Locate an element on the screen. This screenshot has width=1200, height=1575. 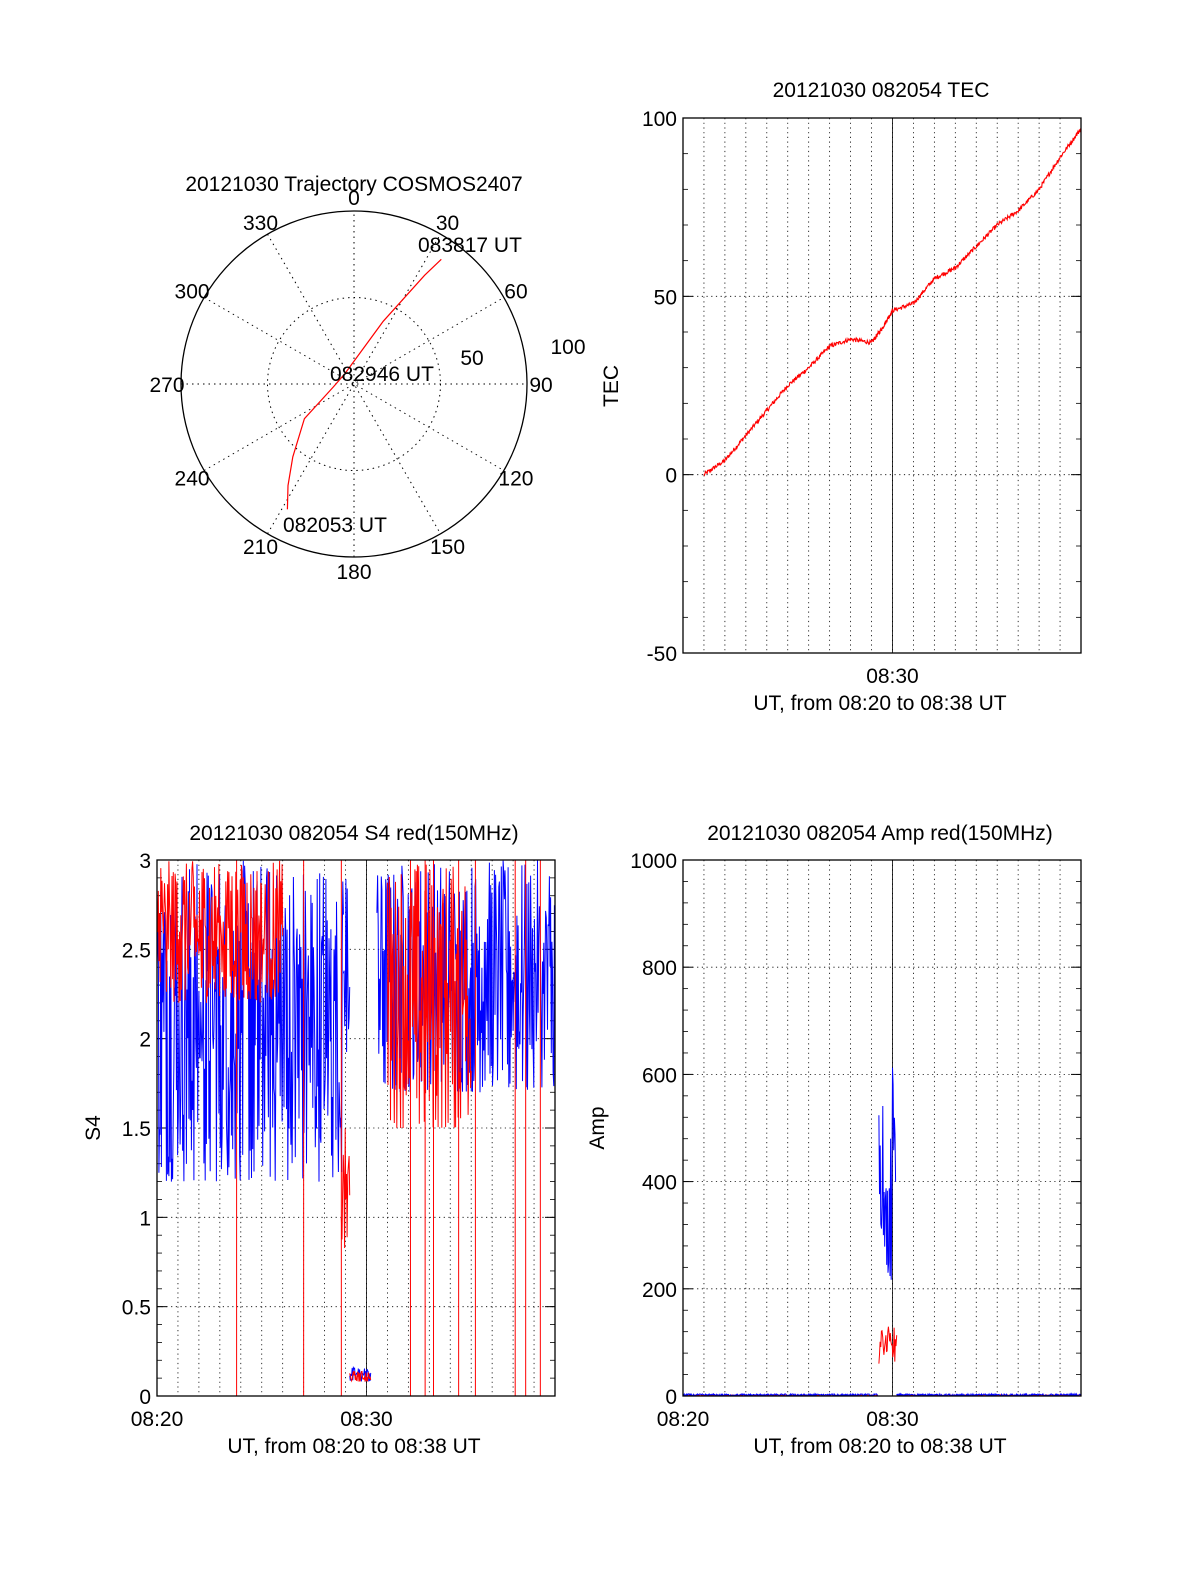
amp-ytick-label: 0 is located at coordinates (671, 1397).